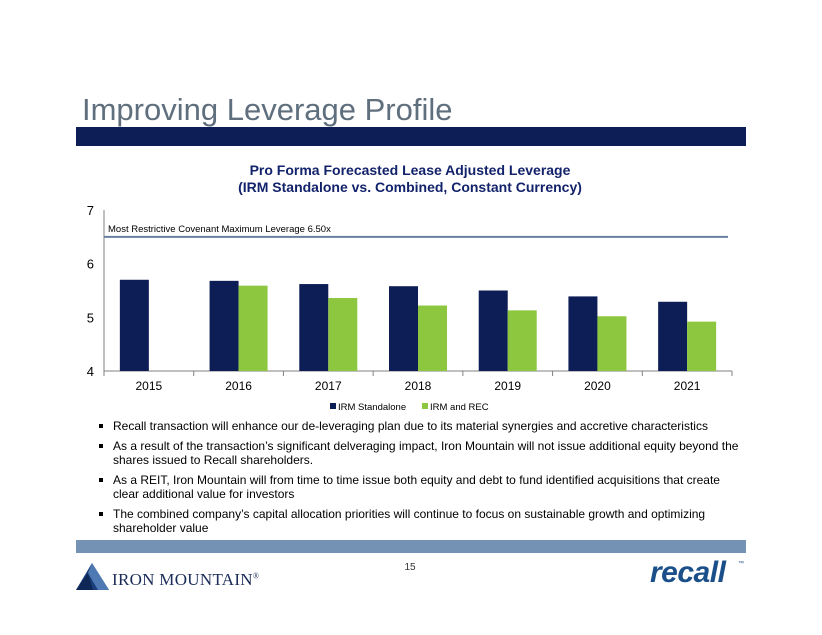 Image resolution: width=822 pixels, height=635 pixels. I want to click on iron-mountain-registered-mark: ®, so click(256, 576).